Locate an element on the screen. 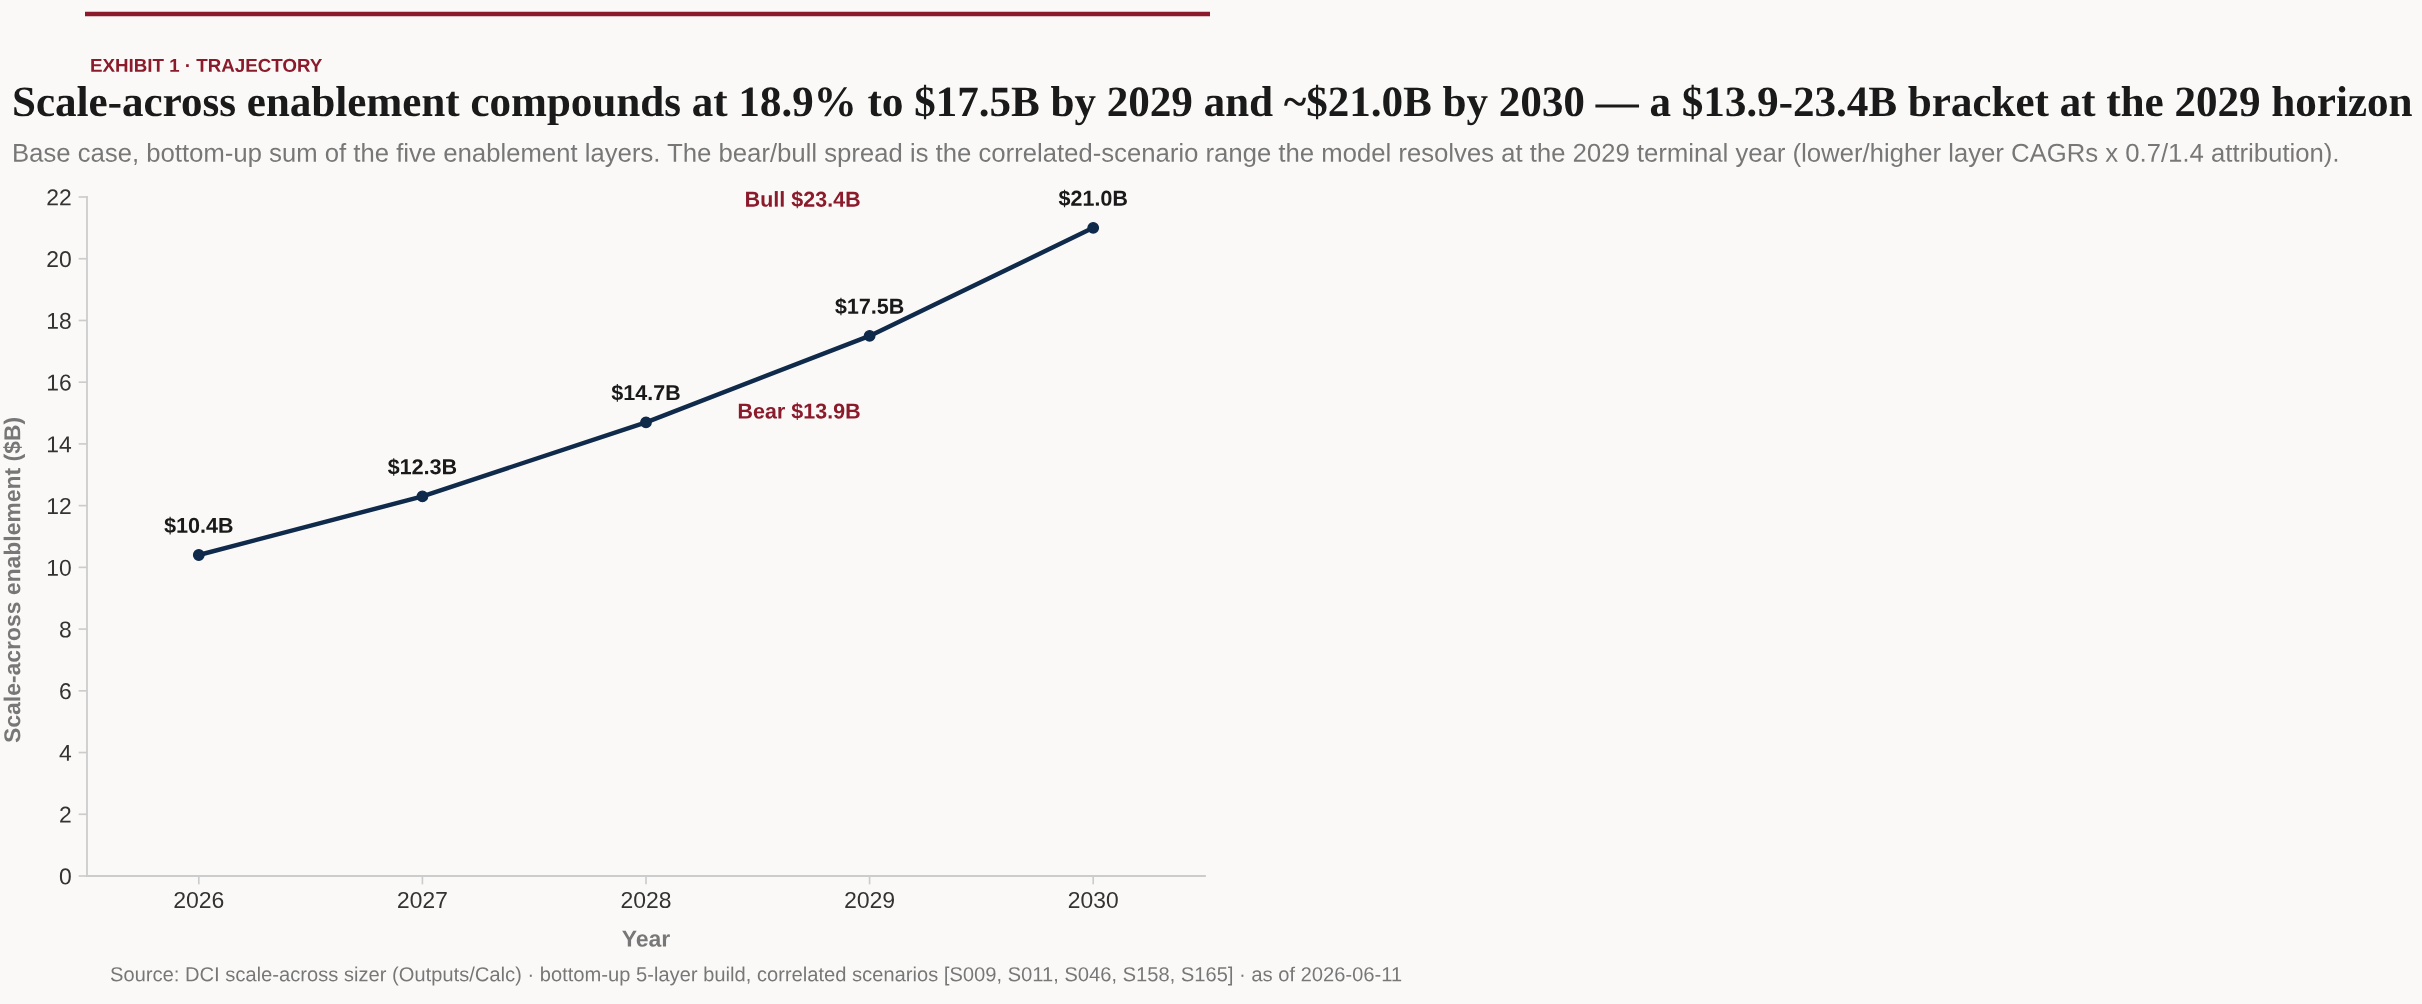  y-tick-label: 6 is located at coordinates (65, 691).